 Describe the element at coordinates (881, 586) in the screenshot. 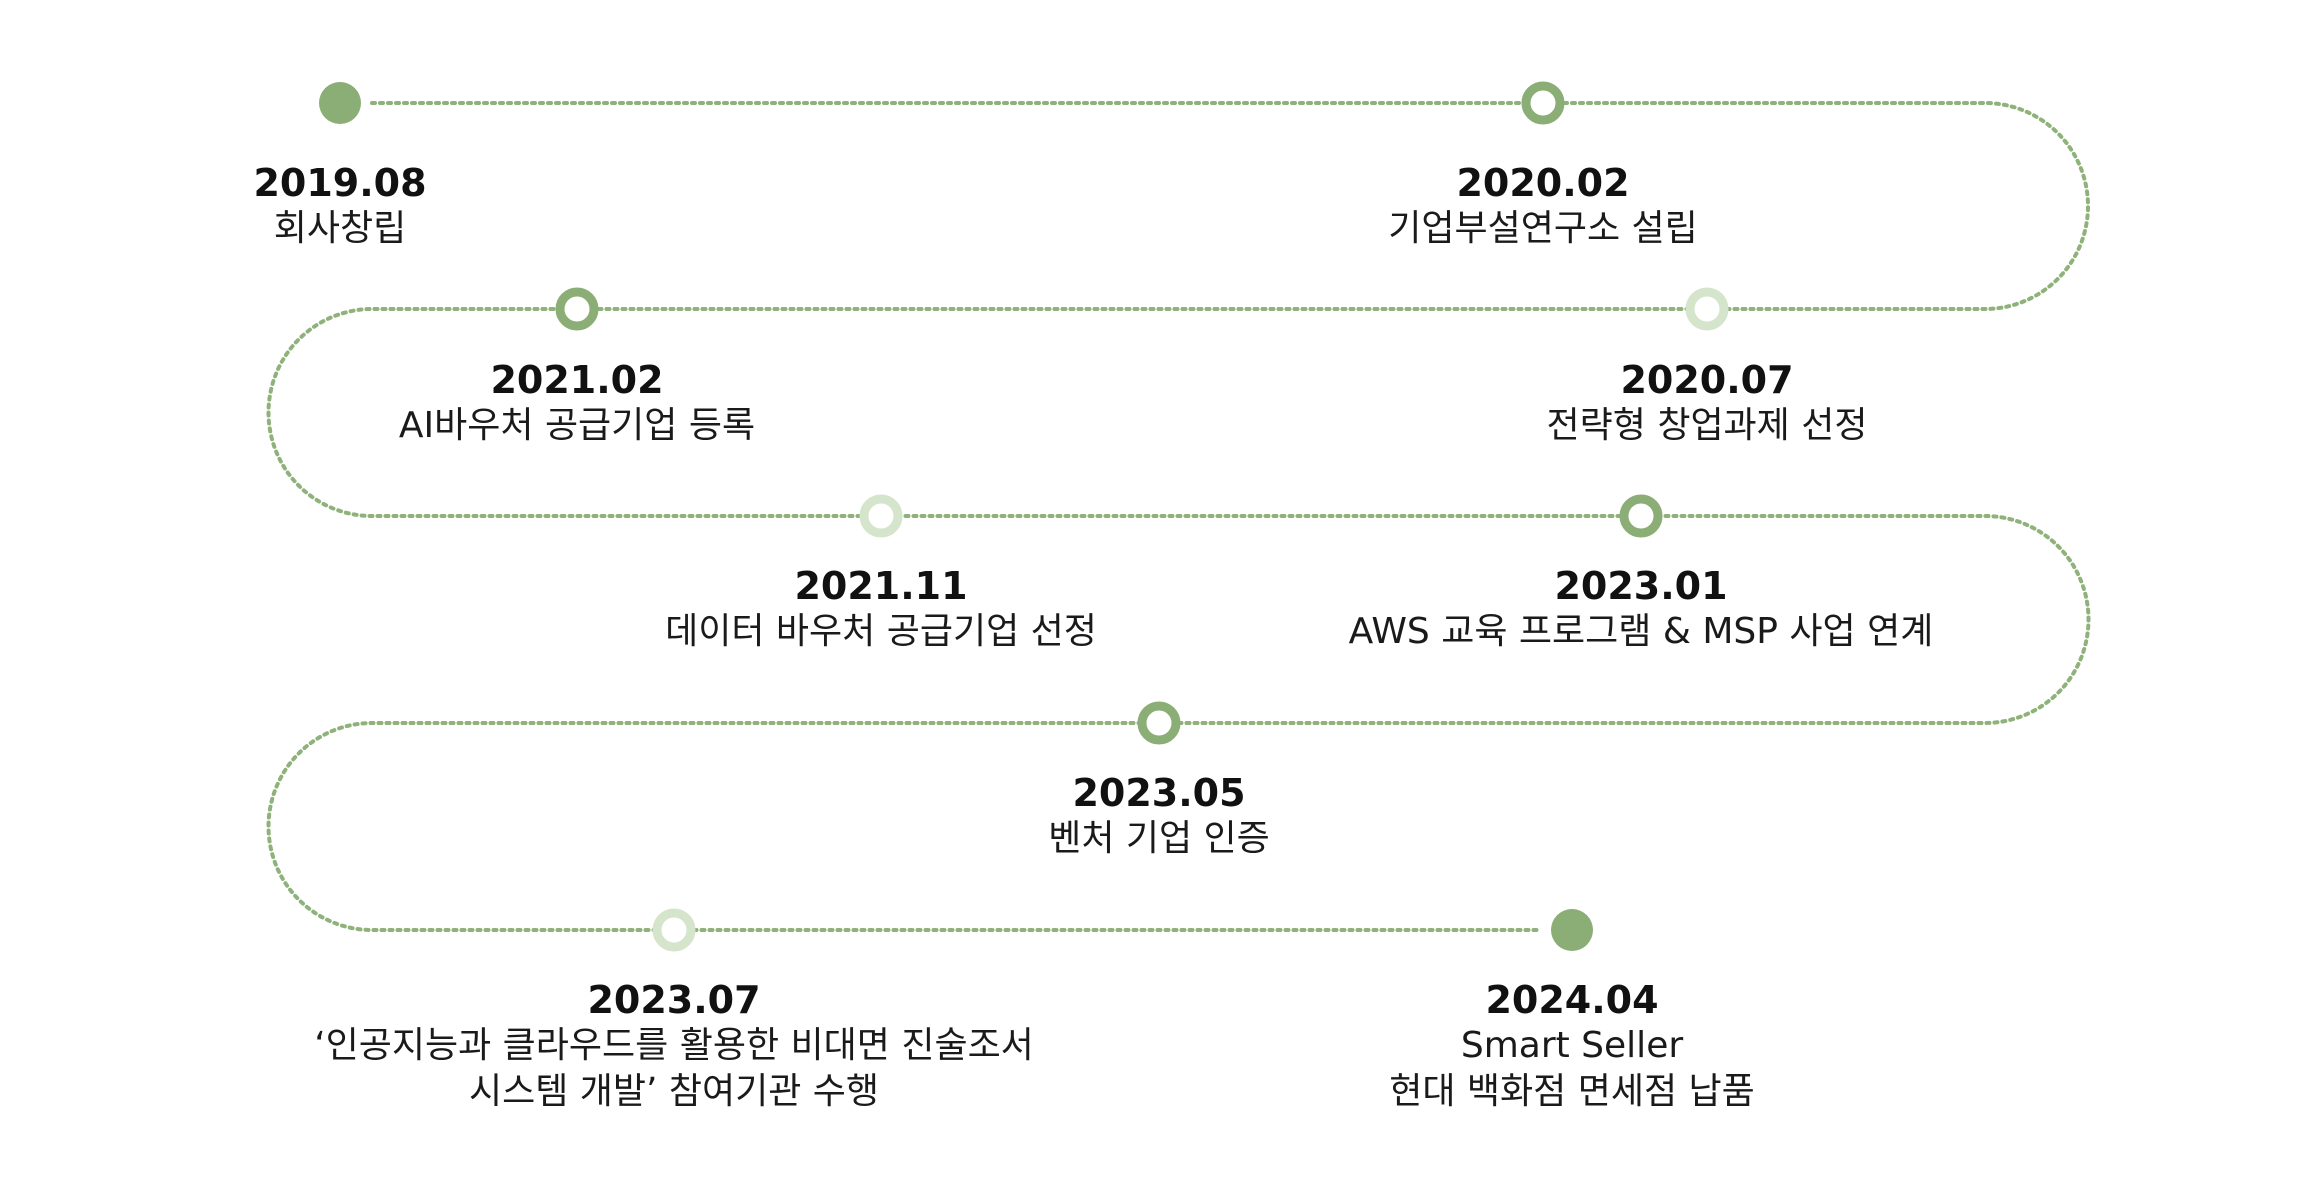

I see `milestone-date: 2021.11` at that location.